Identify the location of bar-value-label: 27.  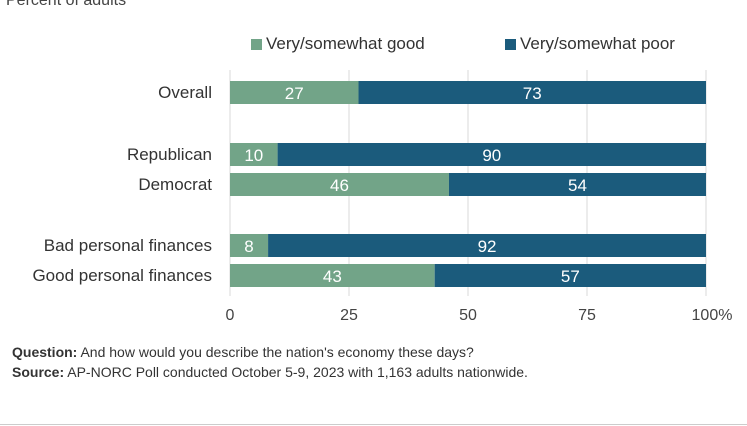
(294, 93).